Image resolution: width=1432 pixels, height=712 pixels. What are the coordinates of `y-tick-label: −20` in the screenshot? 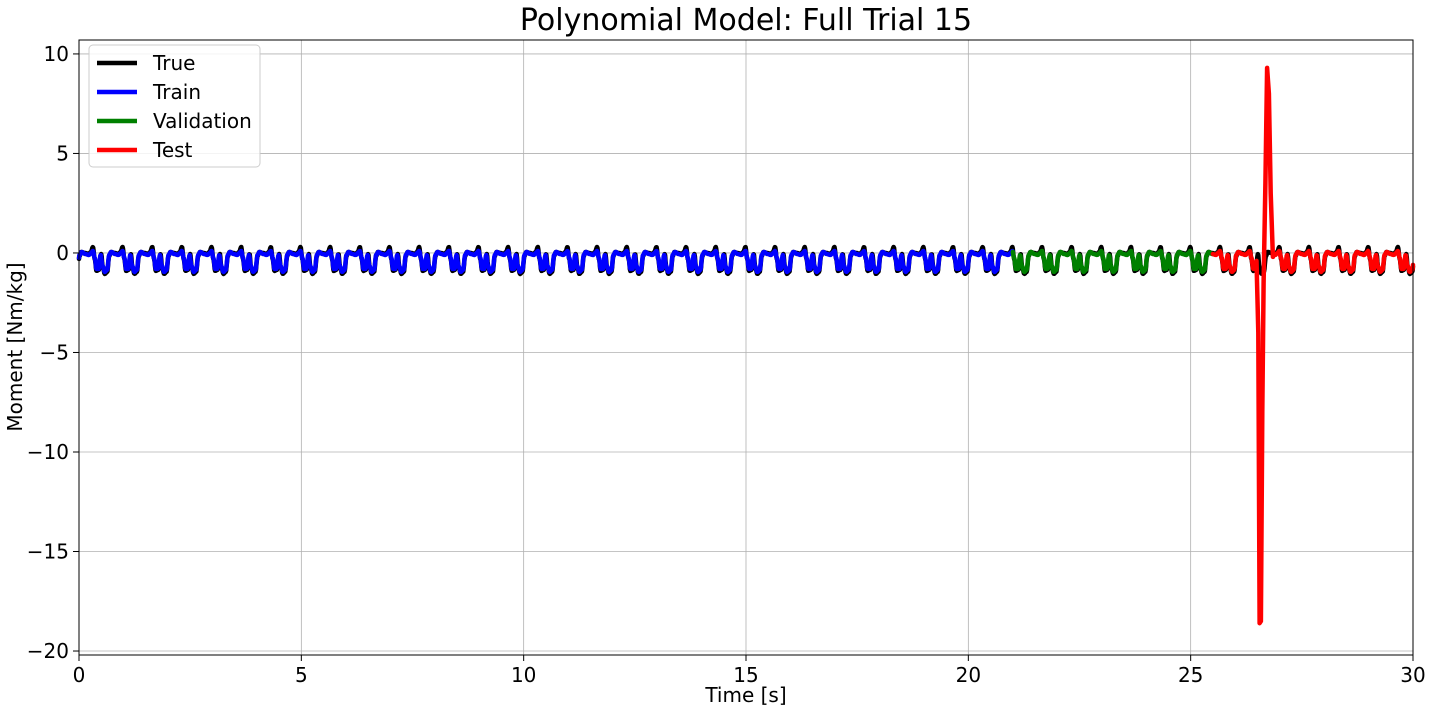 It's located at (48, 651).